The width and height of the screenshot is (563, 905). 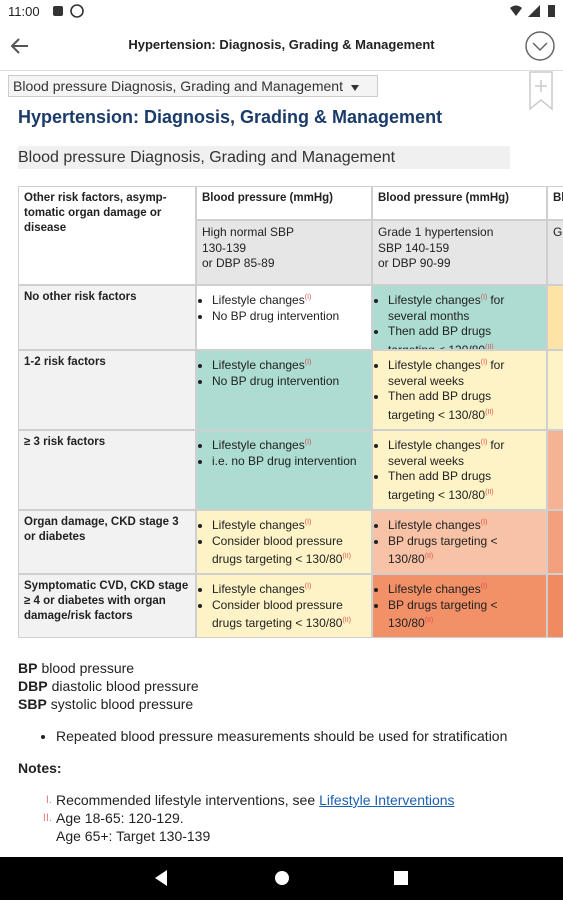 What do you see at coordinates (401, 878) in the screenshot?
I see `nav-recents` at bounding box center [401, 878].